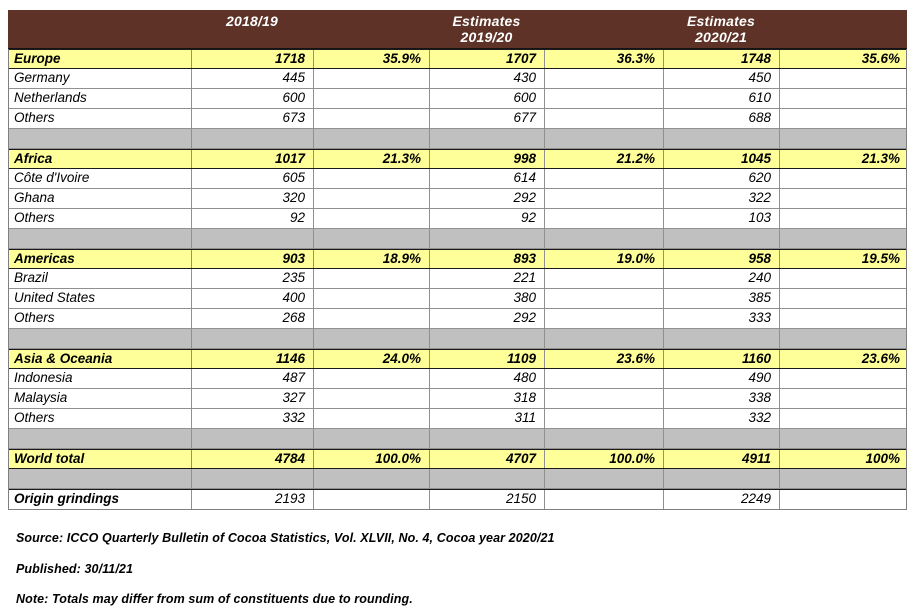  What do you see at coordinates (99, 29) in the screenshot?
I see `header-region-cell` at bounding box center [99, 29].